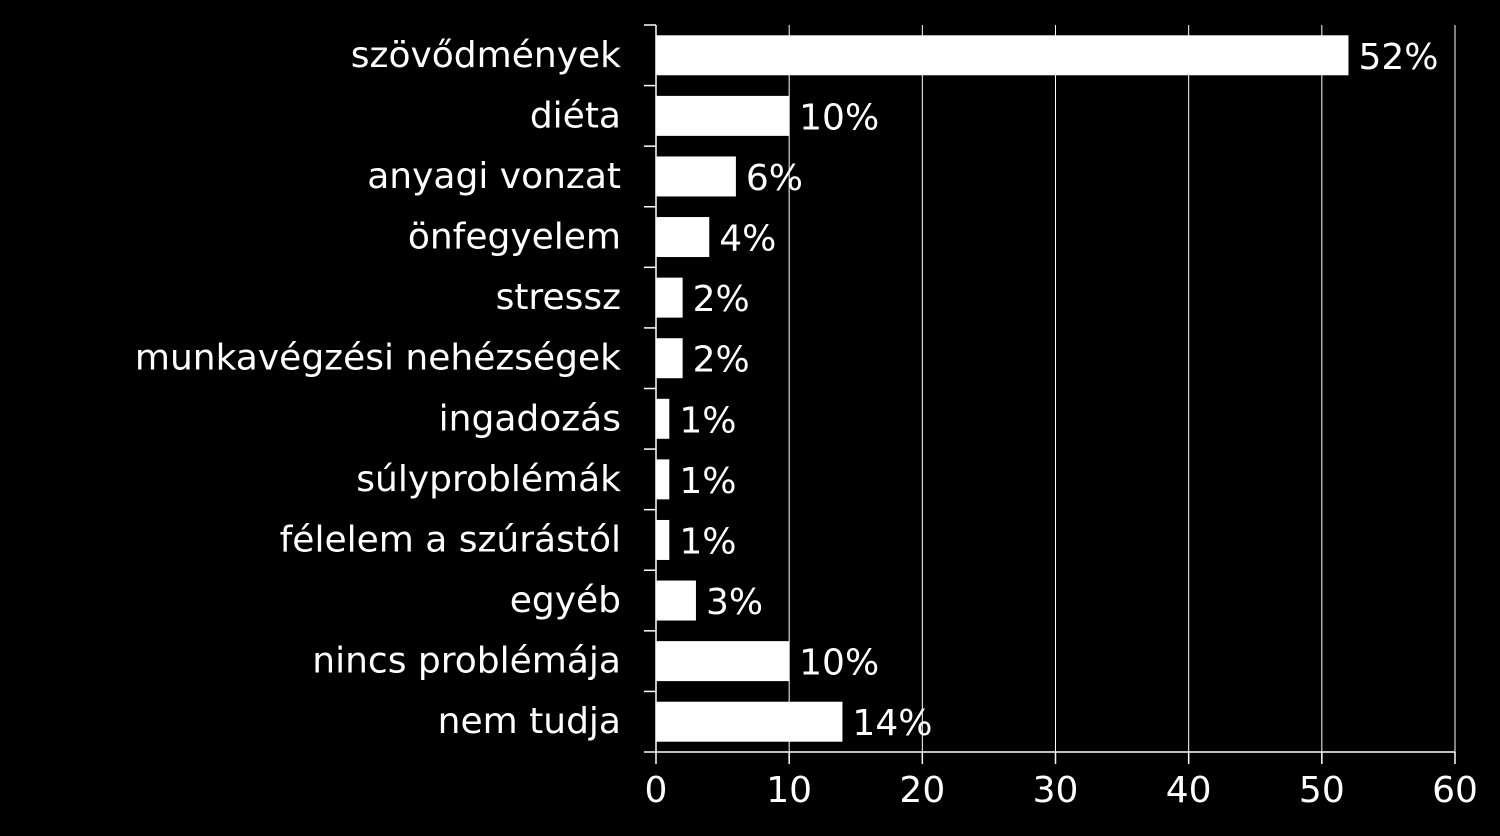 The width and height of the screenshot is (1500, 836). What do you see at coordinates (707, 481) in the screenshot?
I see `data-label-7: 1%` at bounding box center [707, 481].